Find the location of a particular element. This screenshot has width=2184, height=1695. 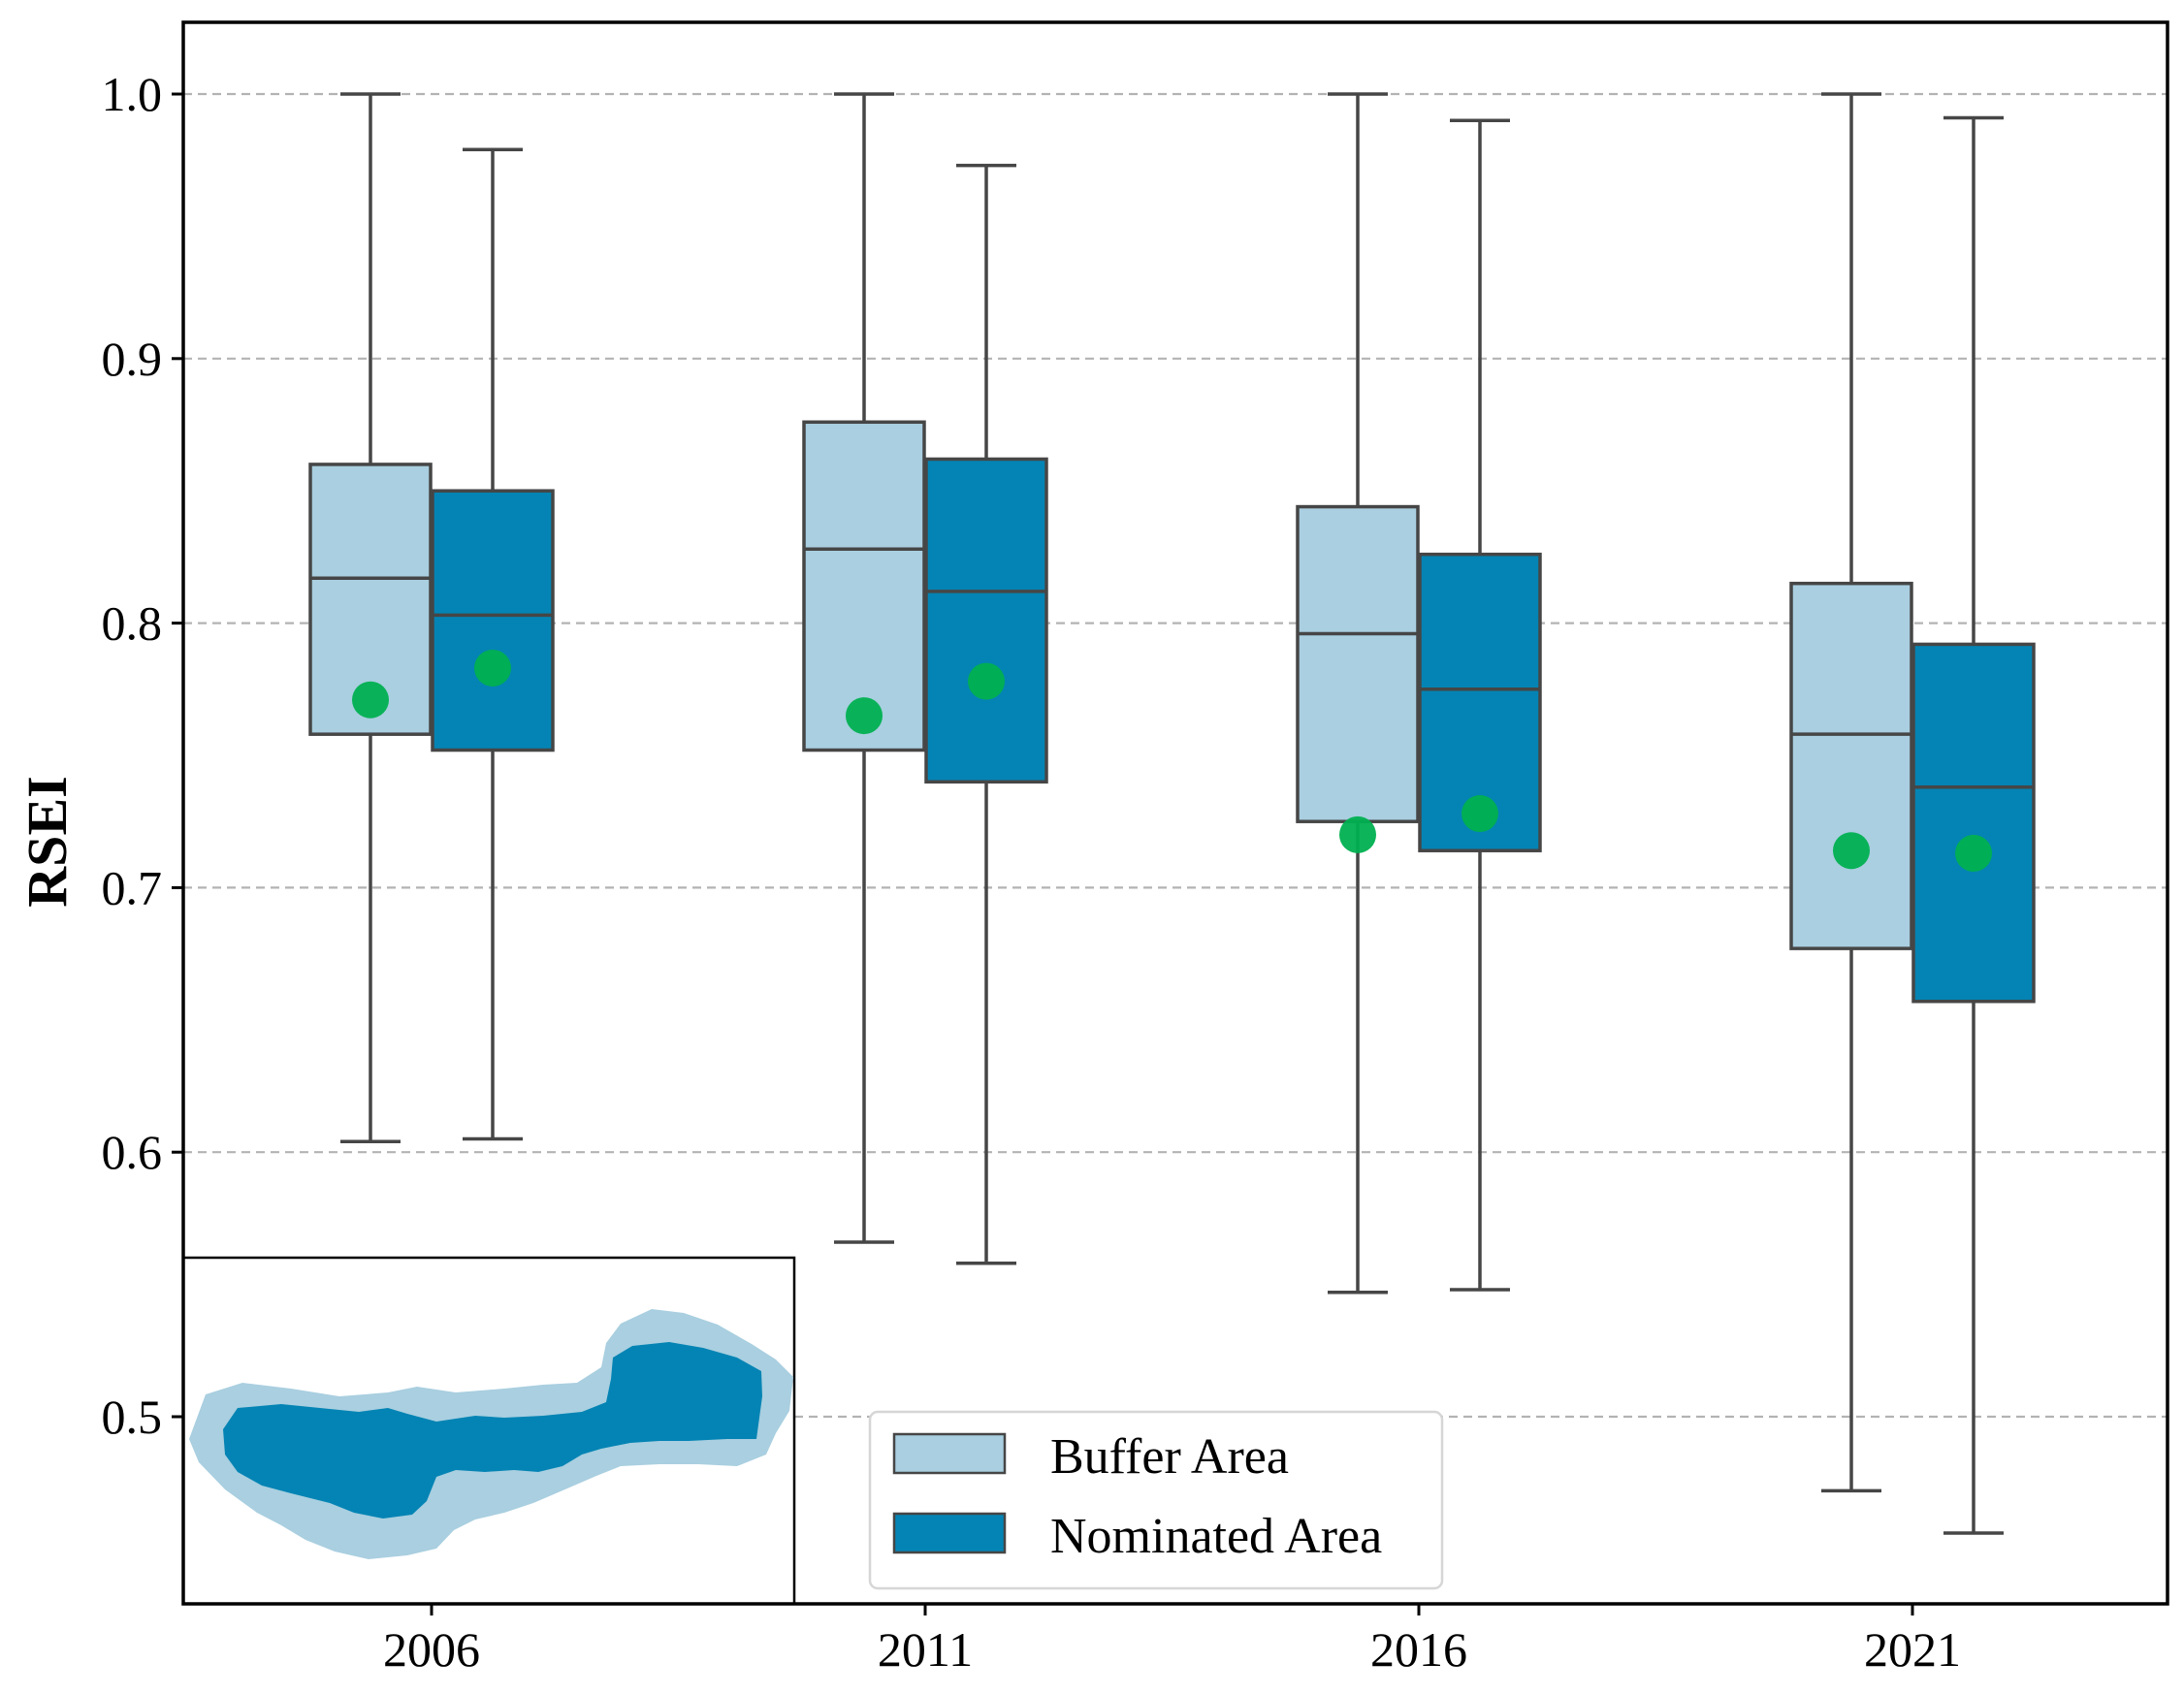

box-nominated-2011 is located at coordinates (986, 714).